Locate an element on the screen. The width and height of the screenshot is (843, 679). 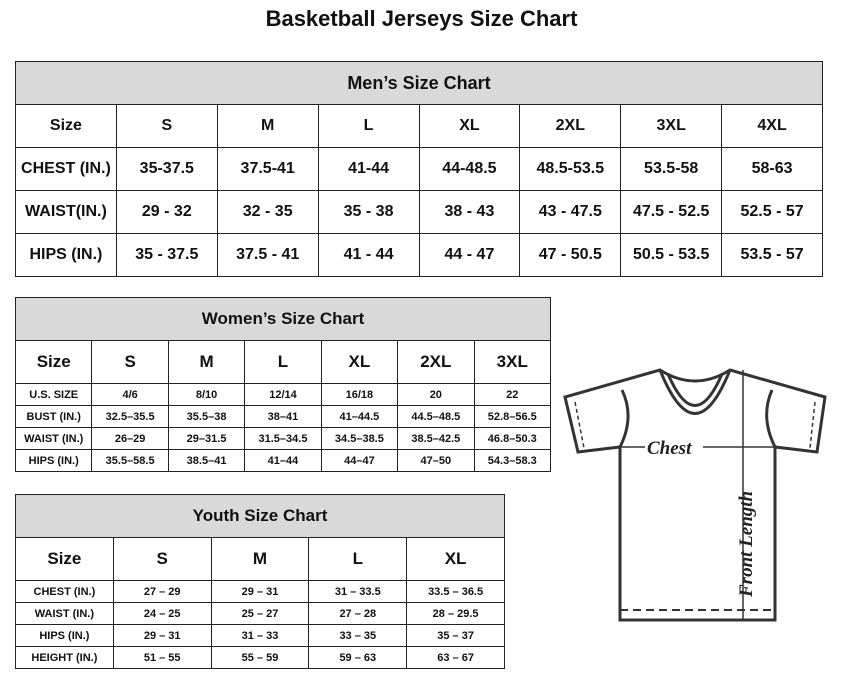
value-cell: 31 – 33.5 is located at coordinates (358, 591).